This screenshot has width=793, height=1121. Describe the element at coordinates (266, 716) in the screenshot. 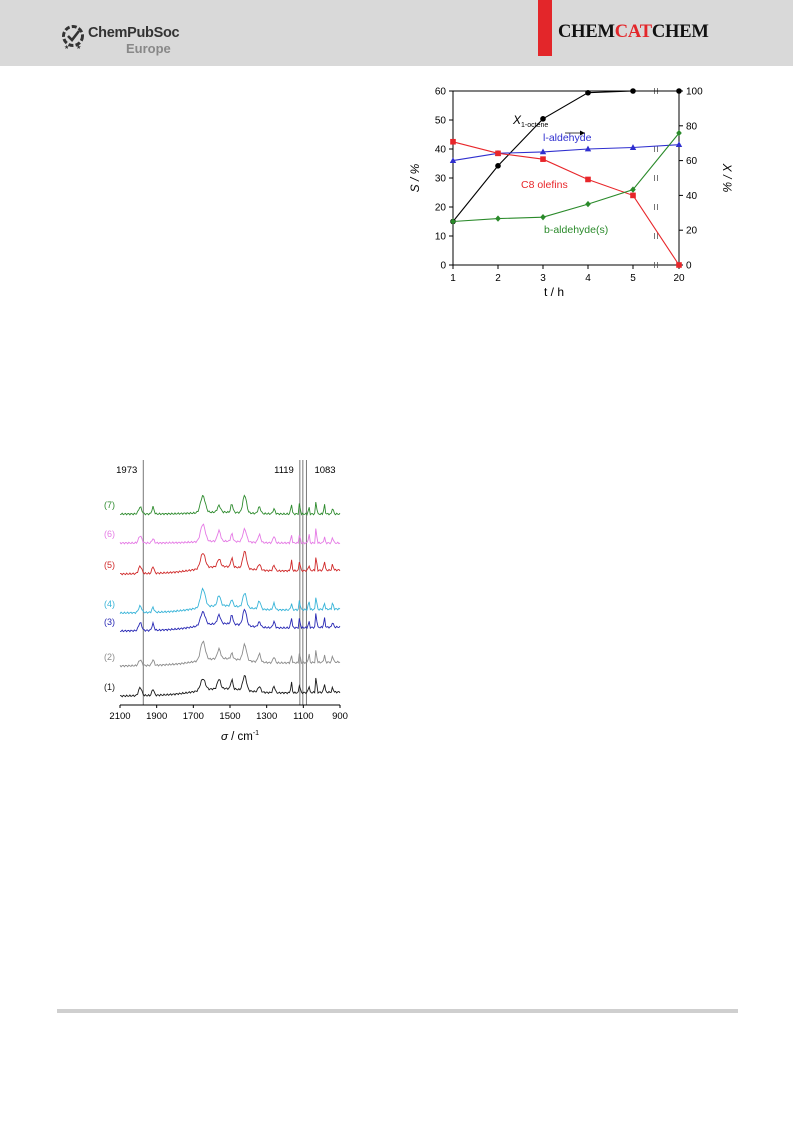

I see `x-tick-label: 1300` at that location.